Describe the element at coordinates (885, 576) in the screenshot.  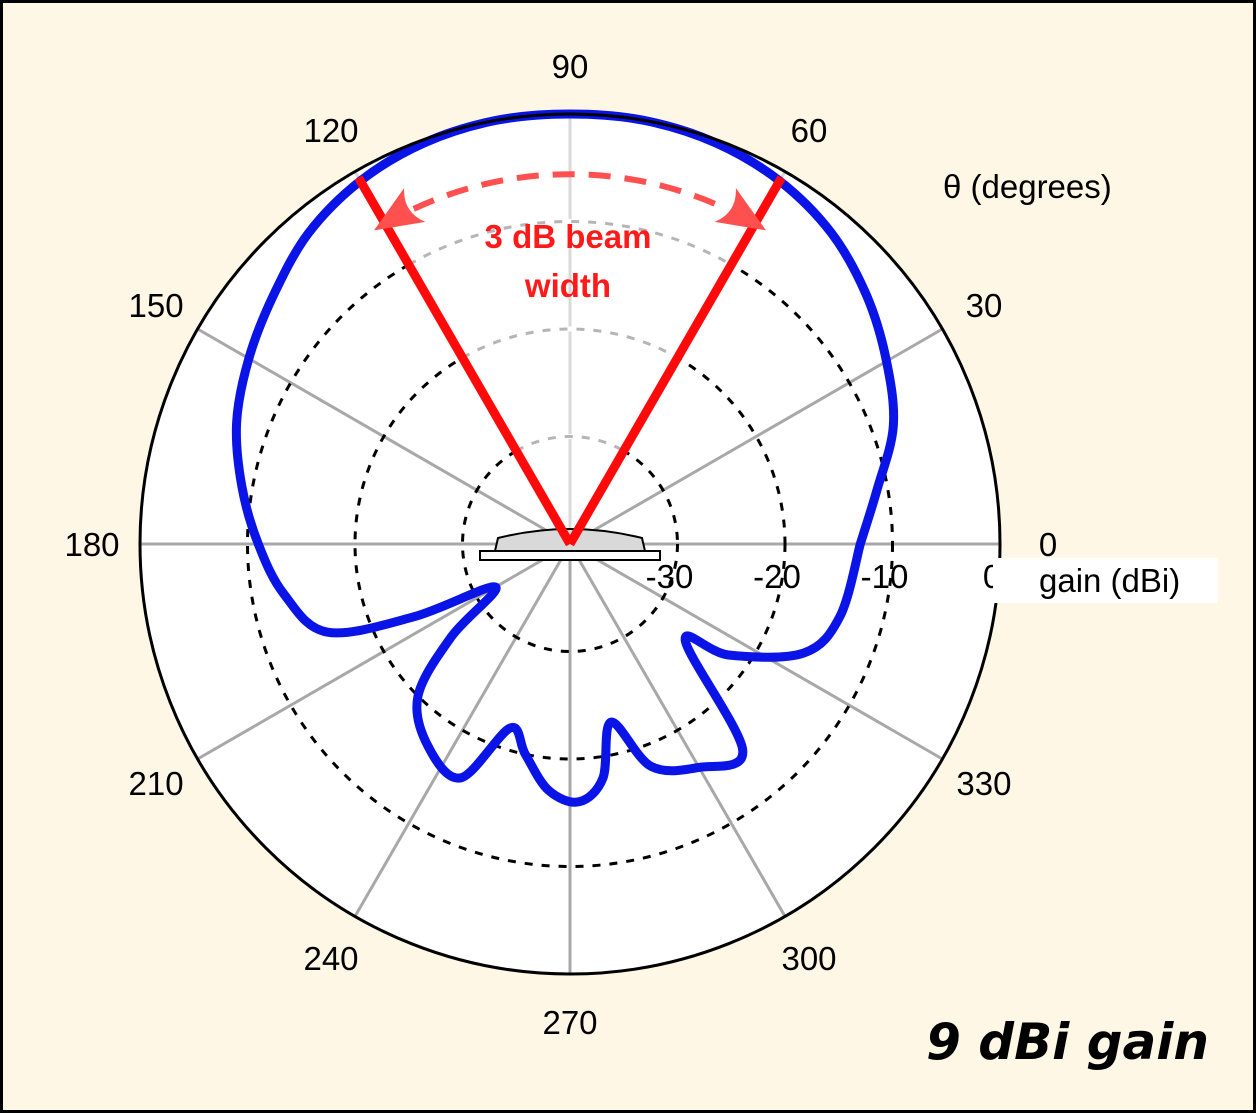
I see `gain-tick-label--10: -10` at that location.